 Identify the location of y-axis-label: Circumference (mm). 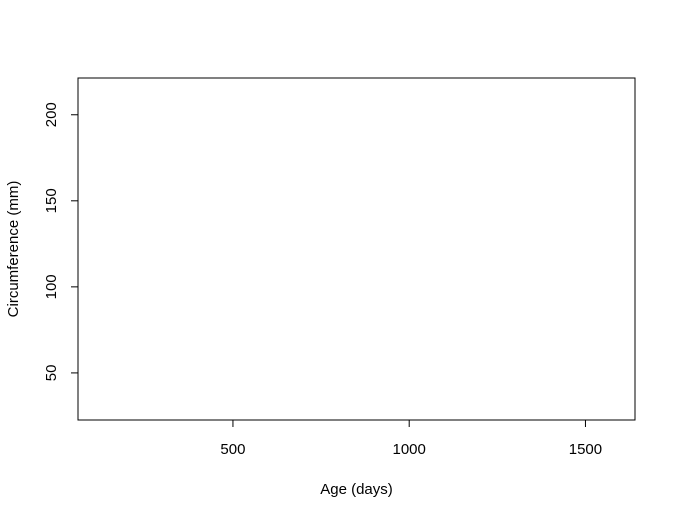
(13, 249).